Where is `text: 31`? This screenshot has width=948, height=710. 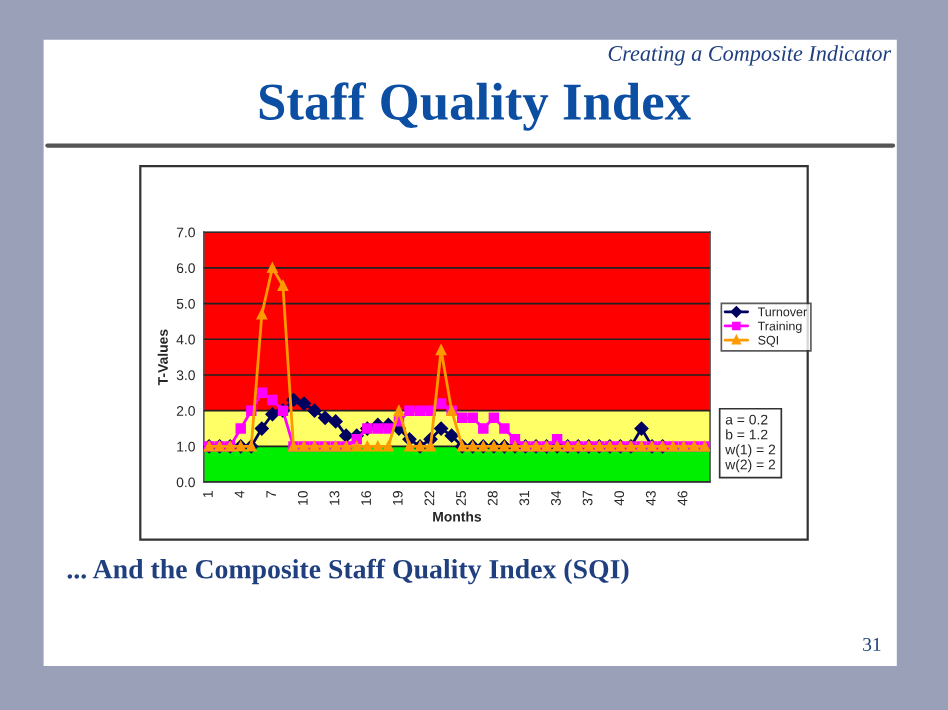
text: 31 is located at coordinates (872, 644).